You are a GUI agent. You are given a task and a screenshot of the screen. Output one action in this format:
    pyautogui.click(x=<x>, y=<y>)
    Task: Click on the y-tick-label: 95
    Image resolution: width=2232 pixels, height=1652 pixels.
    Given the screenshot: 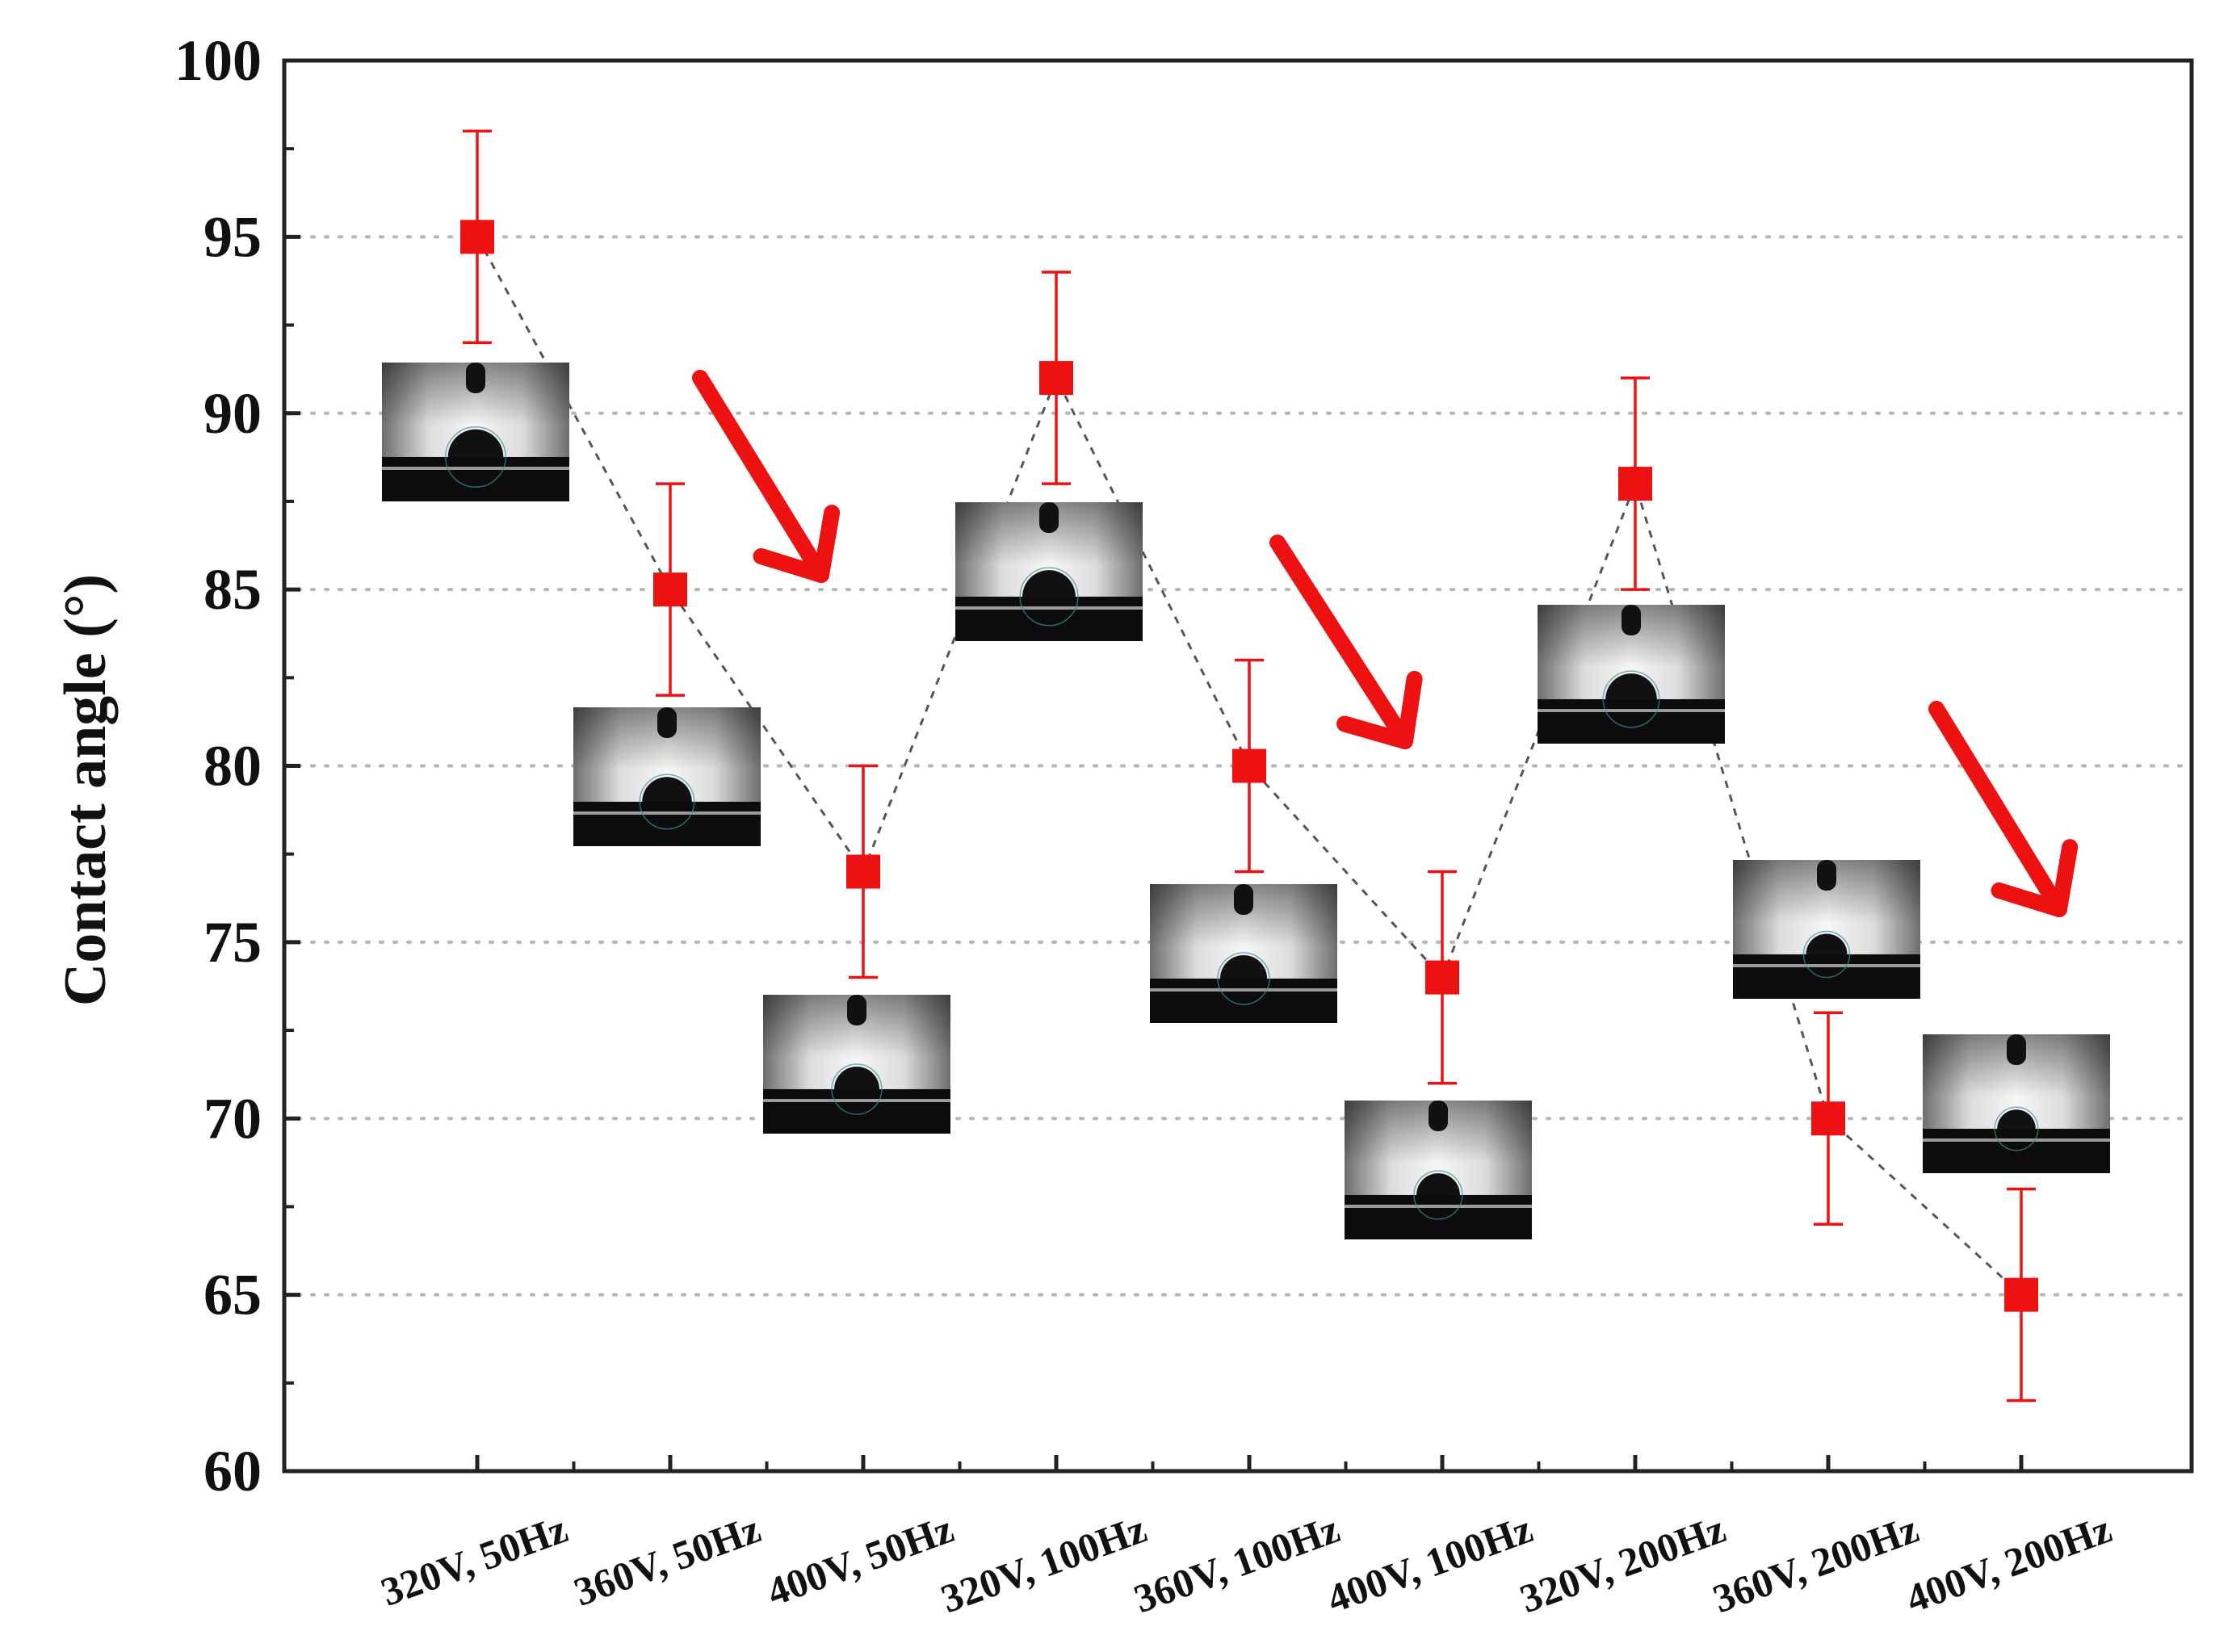 What is the action you would take?
    pyautogui.click(x=232, y=236)
    